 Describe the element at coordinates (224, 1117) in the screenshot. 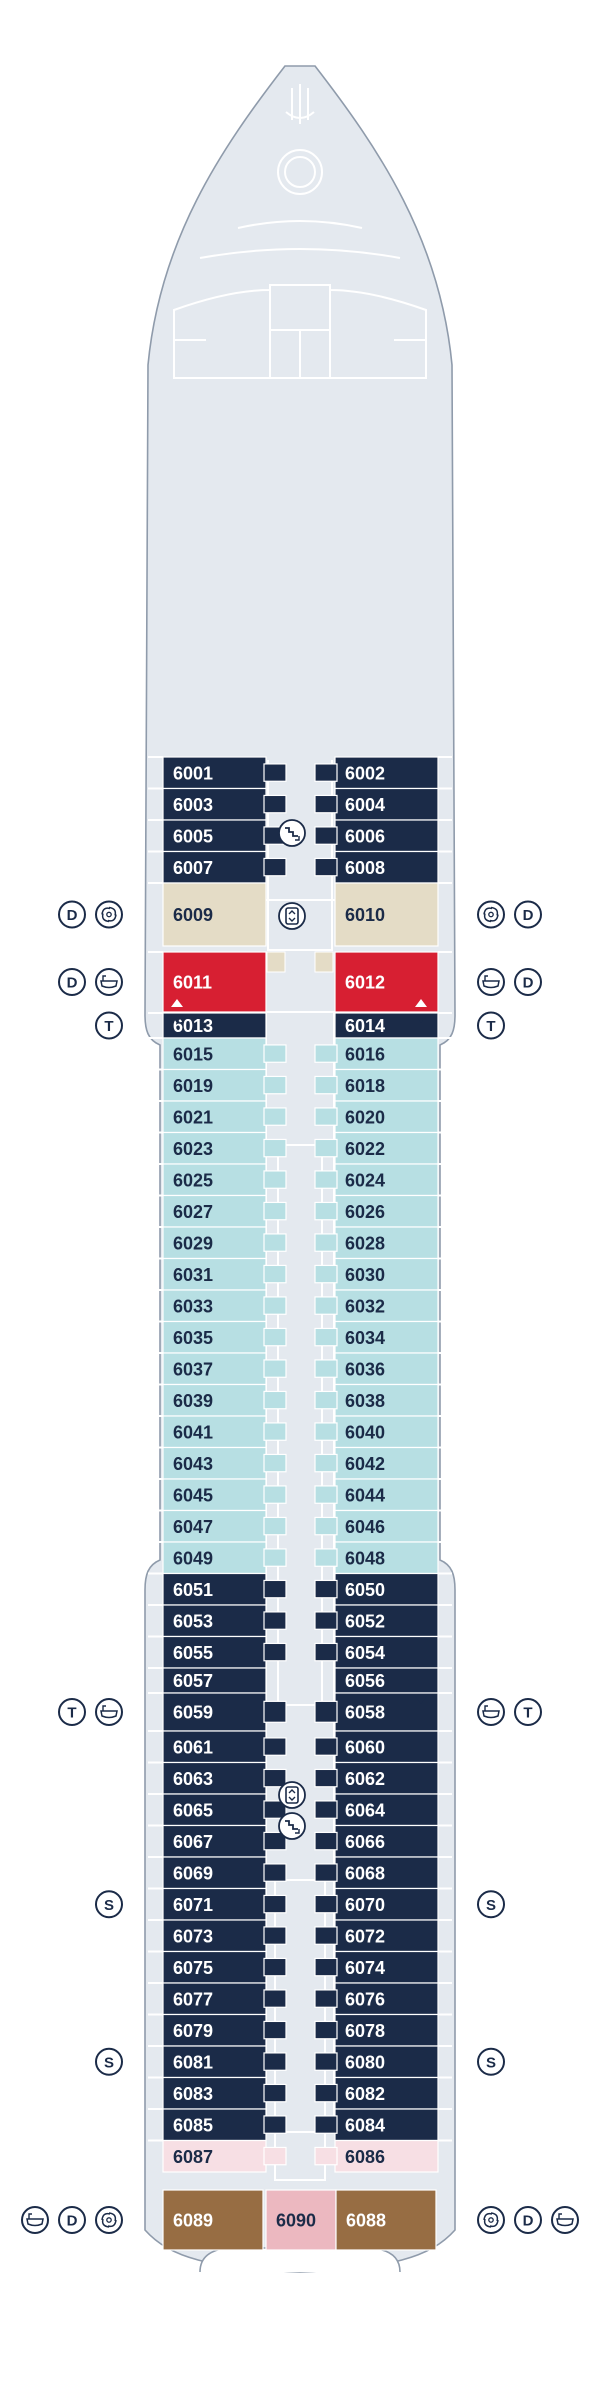

I see `cabin-6021: 6021` at that location.